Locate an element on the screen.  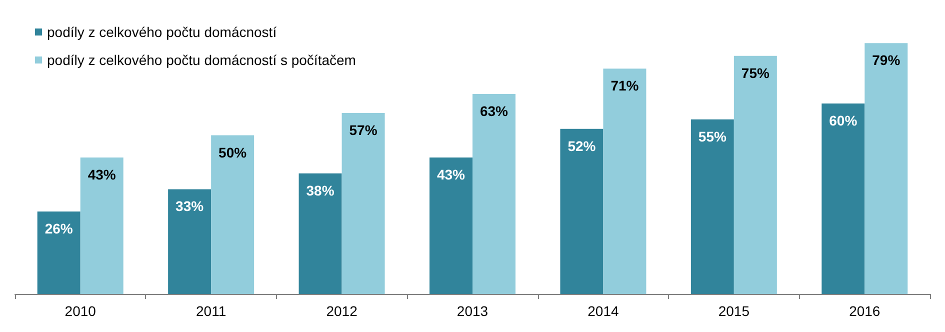
data-label: 55% is located at coordinates (712, 136).